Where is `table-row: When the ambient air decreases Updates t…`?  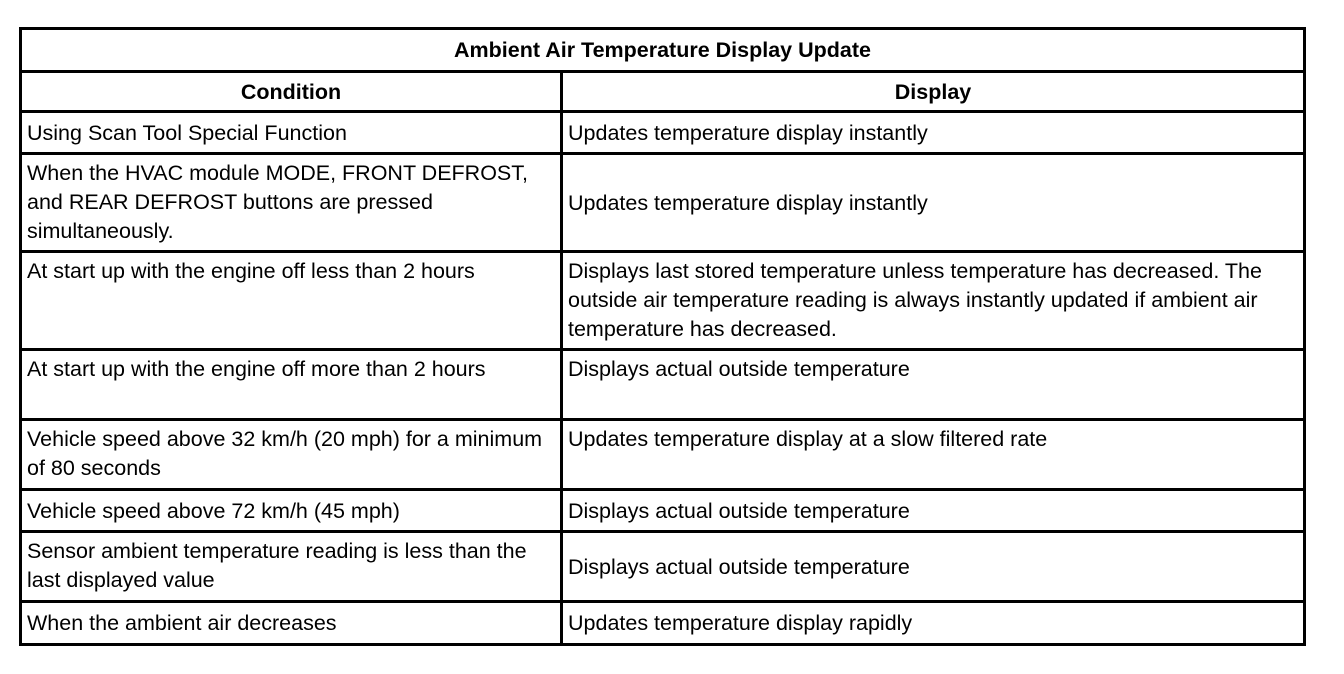 table-row: When the ambient air decreases Updates t… is located at coordinates (662, 623).